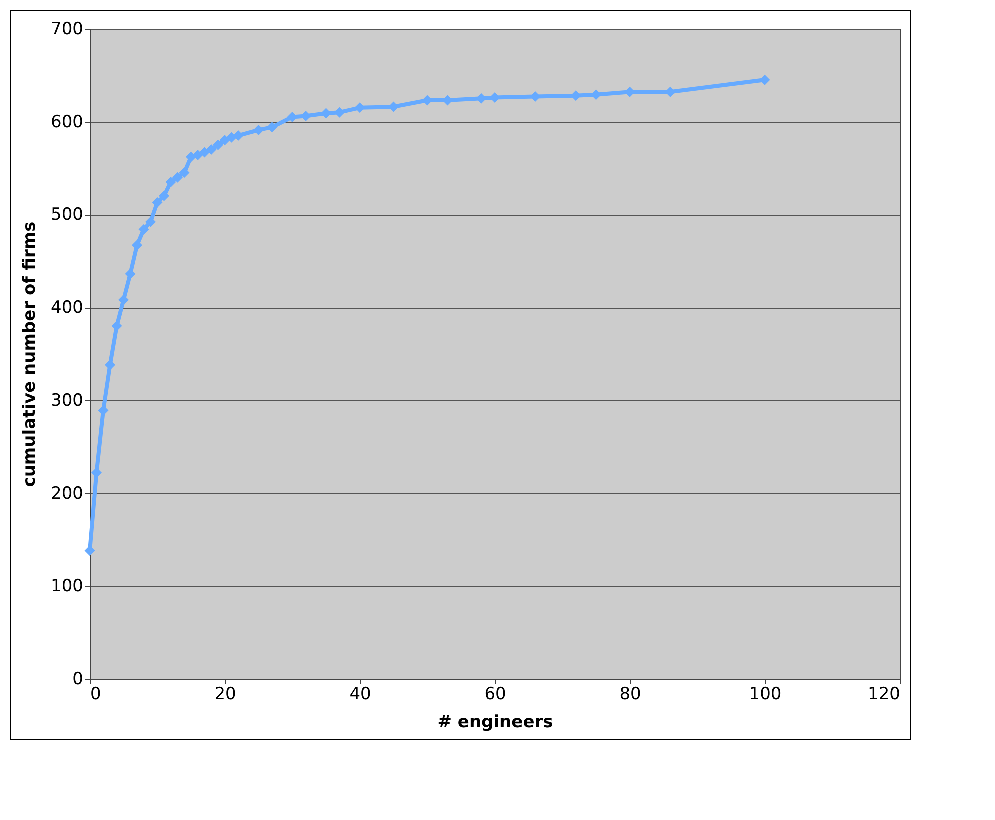 The image size is (995, 820). I want to click on y-tick-label: 400, so click(67, 308).